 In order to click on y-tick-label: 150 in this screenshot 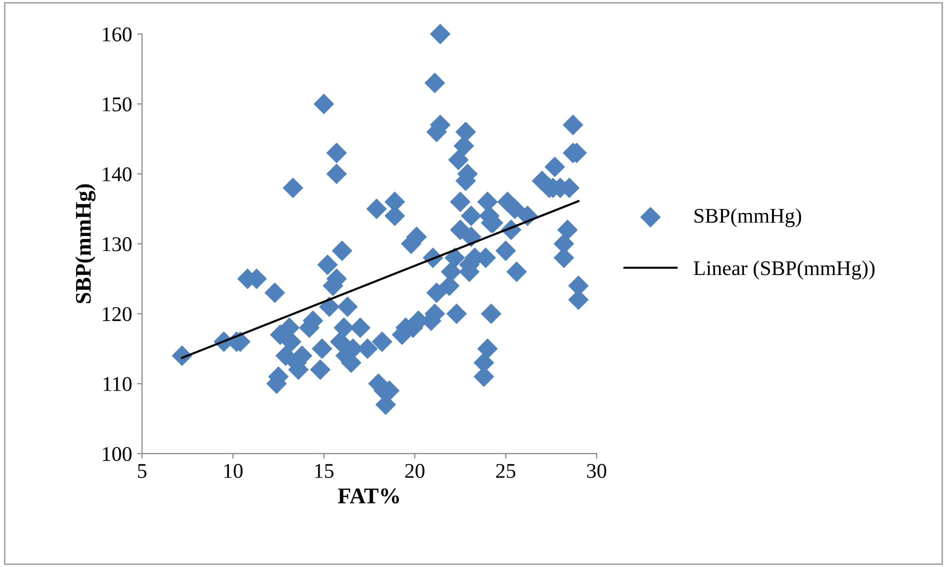, I will do `click(117, 104)`.